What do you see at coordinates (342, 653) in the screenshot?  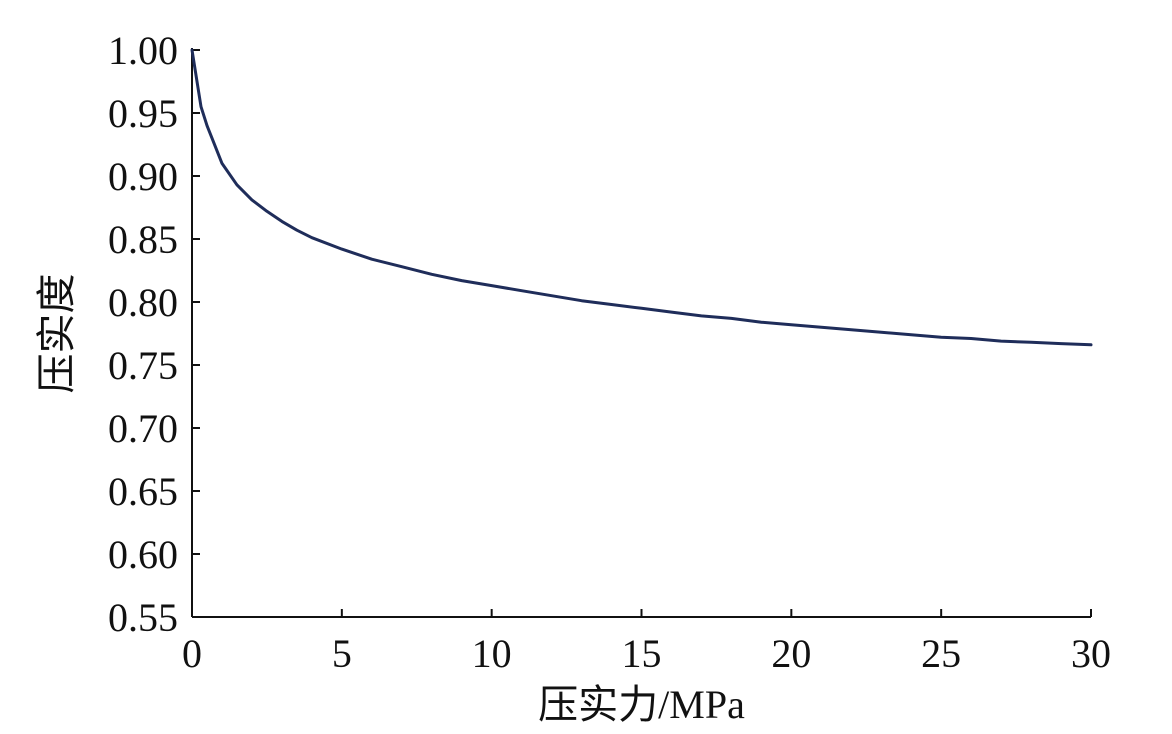 I see `x-tick-label: 5` at bounding box center [342, 653].